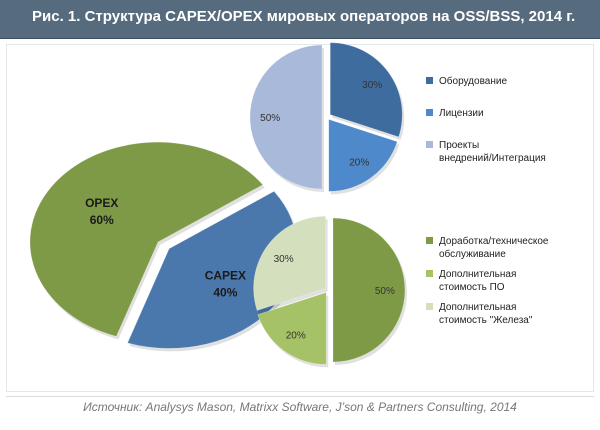  Describe the element at coordinates (300, 396) in the screenshot. I see `footer-divider` at that location.